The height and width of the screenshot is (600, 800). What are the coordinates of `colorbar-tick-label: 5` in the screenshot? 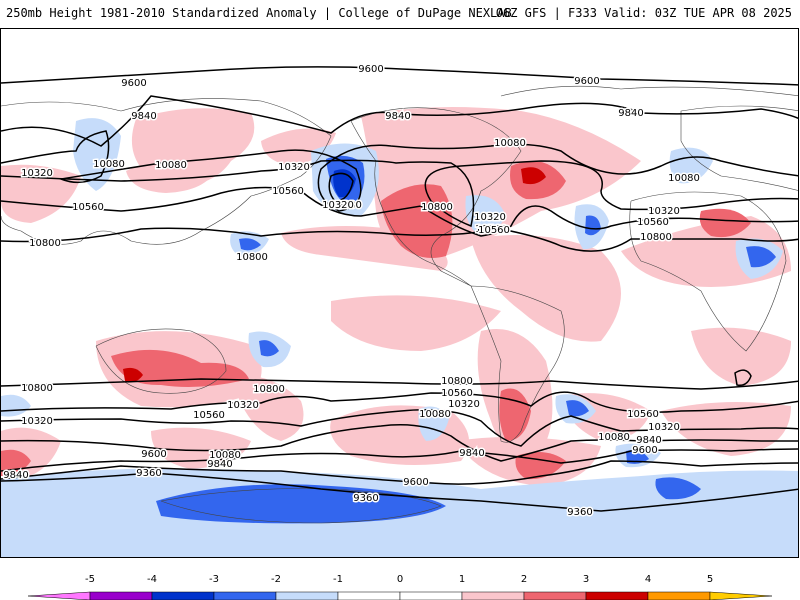 It's located at (710, 579).